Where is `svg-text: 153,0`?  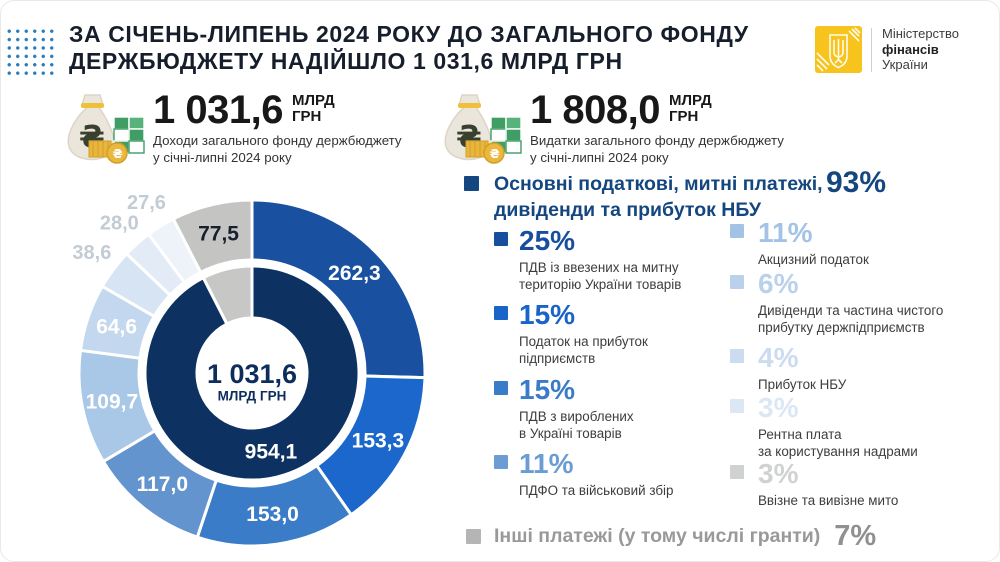
svg-text: 153,0 is located at coordinates (272, 514).